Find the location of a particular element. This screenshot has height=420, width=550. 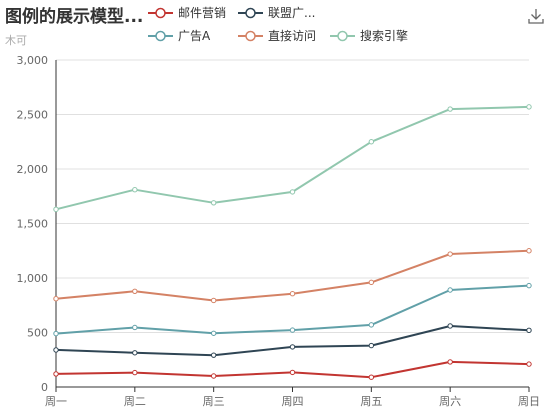

x-tick-label: 周五 is located at coordinates (371, 401).